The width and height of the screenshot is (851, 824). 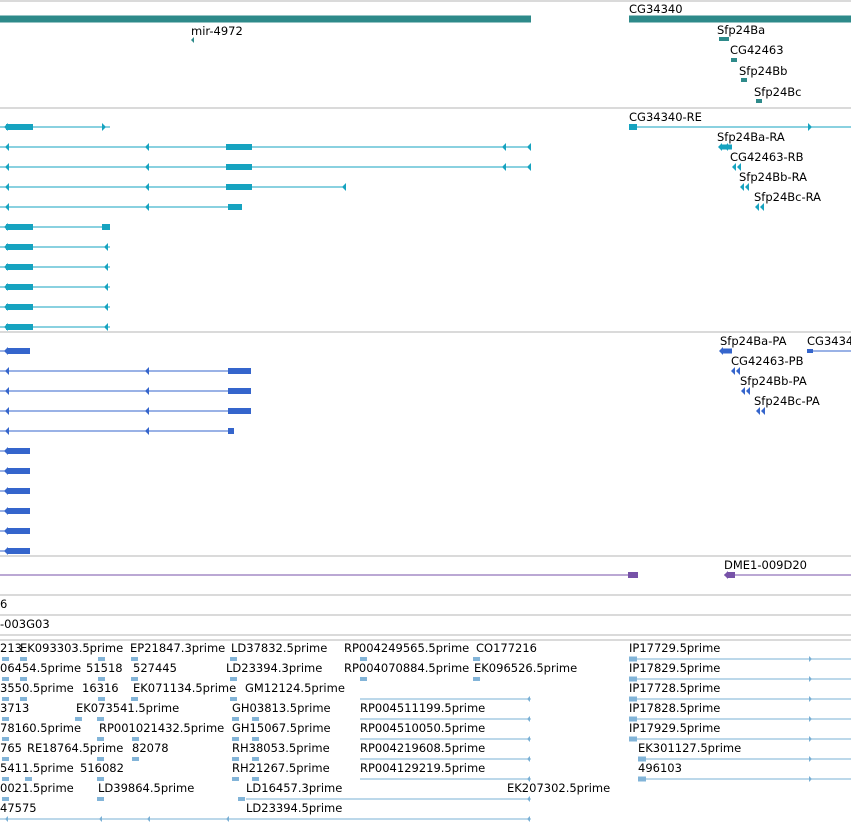 What do you see at coordinates (422, 728) in the screenshot?
I see `est-label: RP004510050.5prime` at bounding box center [422, 728].